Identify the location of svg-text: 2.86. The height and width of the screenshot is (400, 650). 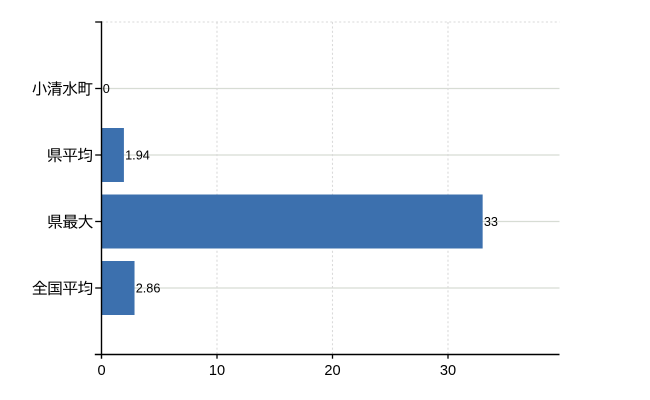
(148, 289).